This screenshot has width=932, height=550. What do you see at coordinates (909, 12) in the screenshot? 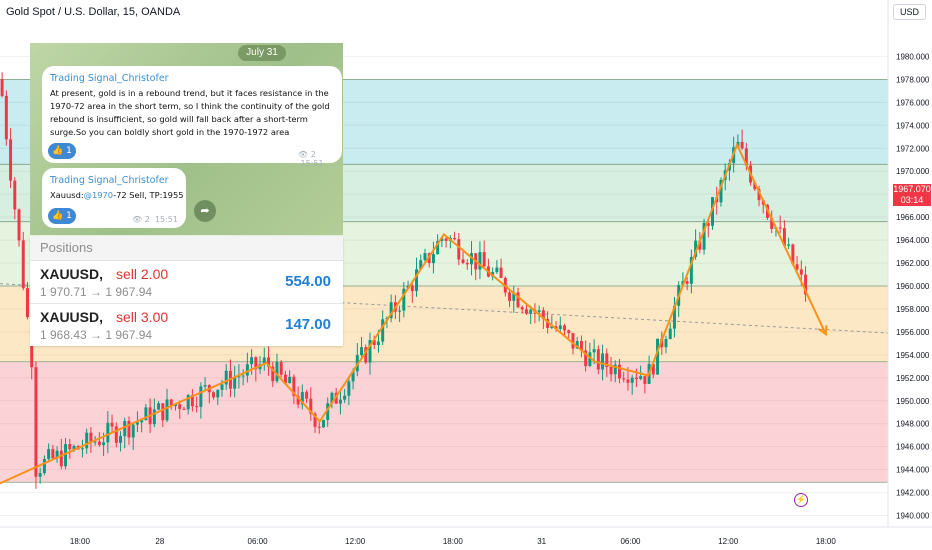
I see `currency-button: USD` at bounding box center [909, 12].